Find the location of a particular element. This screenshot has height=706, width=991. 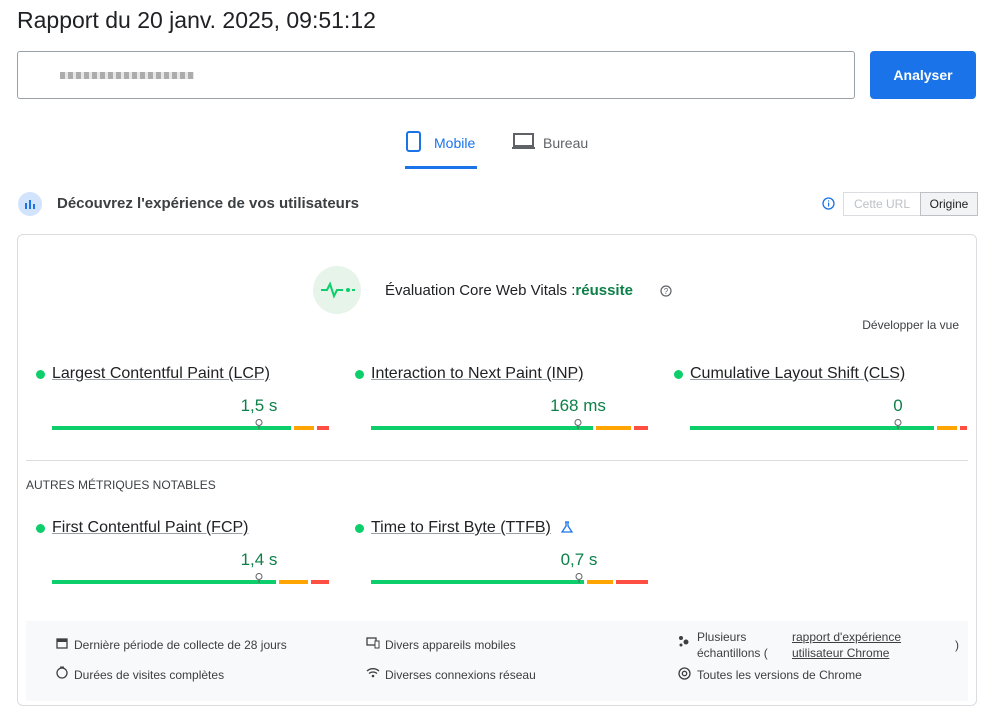

tab-label: Mobile is located at coordinates (455, 143).